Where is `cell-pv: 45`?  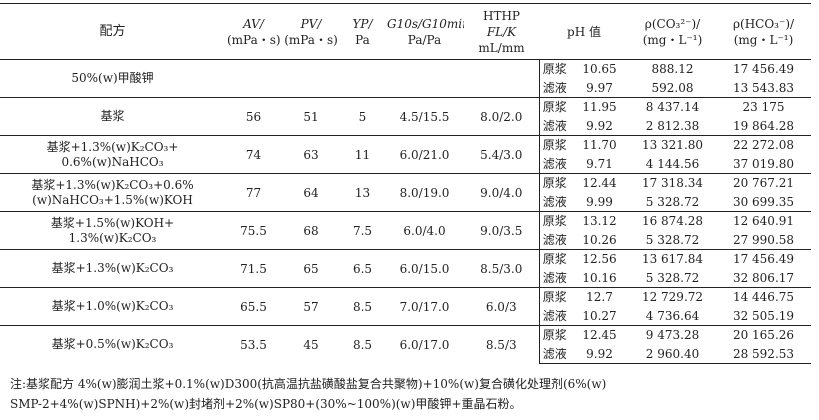 cell-pv: 45 is located at coordinates (311, 344).